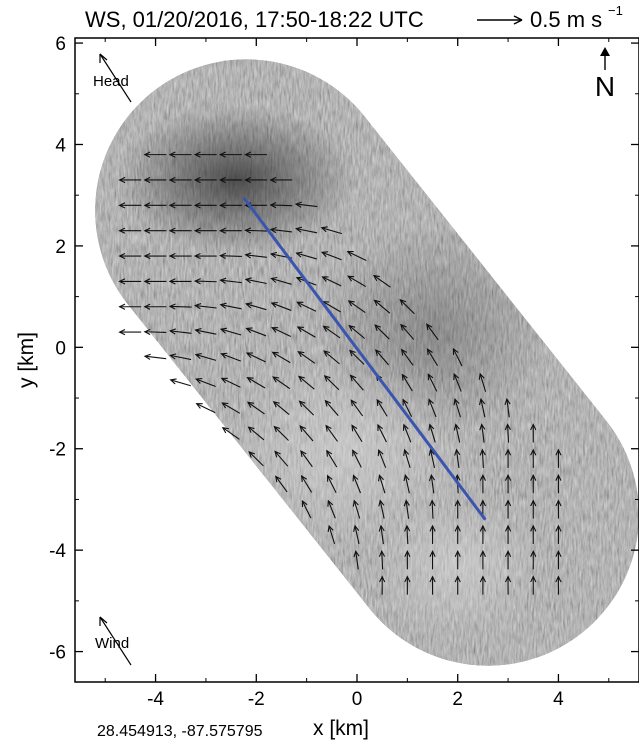  What do you see at coordinates (457, 699) in the screenshot?
I see `x-tick-label: 2` at bounding box center [457, 699].